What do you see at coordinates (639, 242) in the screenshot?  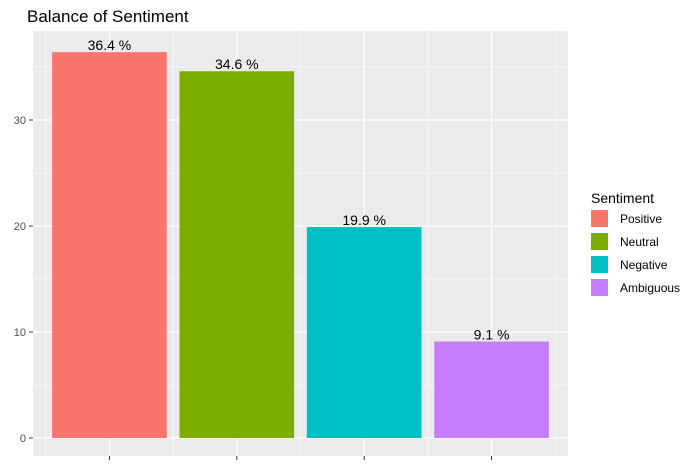 I see `legend-label-neutral: Neutral` at bounding box center [639, 242].